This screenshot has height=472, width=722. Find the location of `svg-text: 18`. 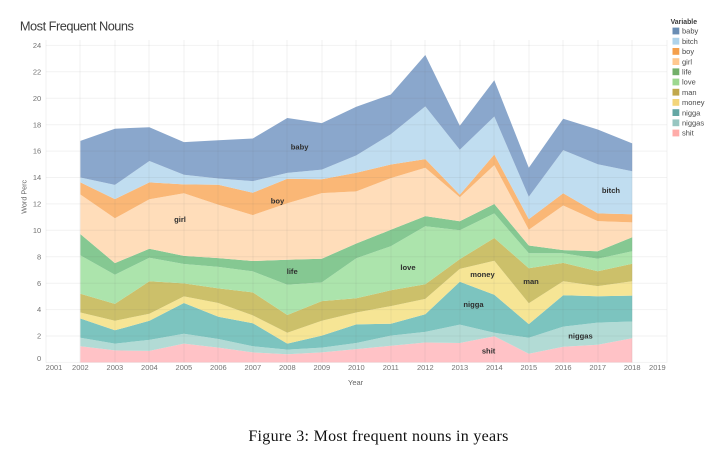

svg-text: 18 is located at coordinates (37, 124).